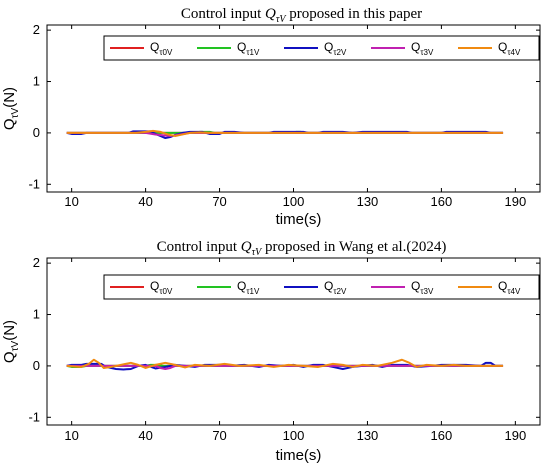 The image size is (550, 467). What do you see at coordinates (301, 15) in the screenshot?
I see `chart-title: Control input QτV proposed in this paper` at bounding box center [301, 15].